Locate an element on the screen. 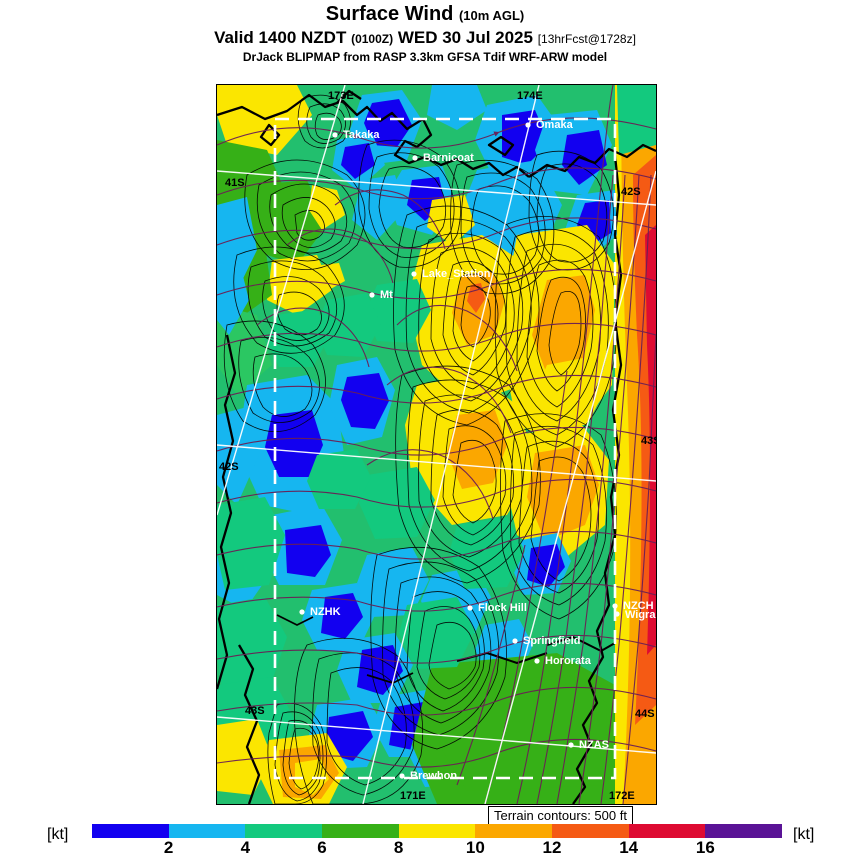  station-marker: Omaka is located at coordinates (549, 125).